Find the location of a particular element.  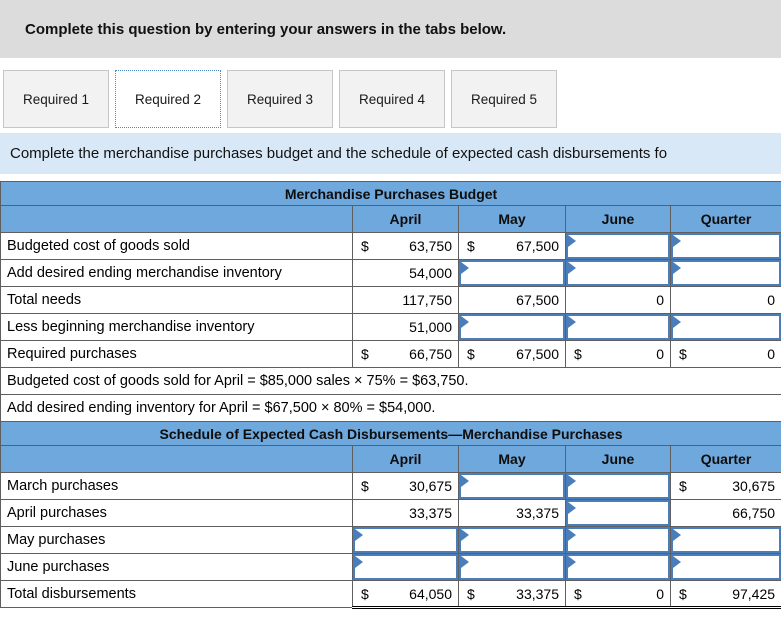

cell-value: 63,750 is located at coordinates (430, 246).